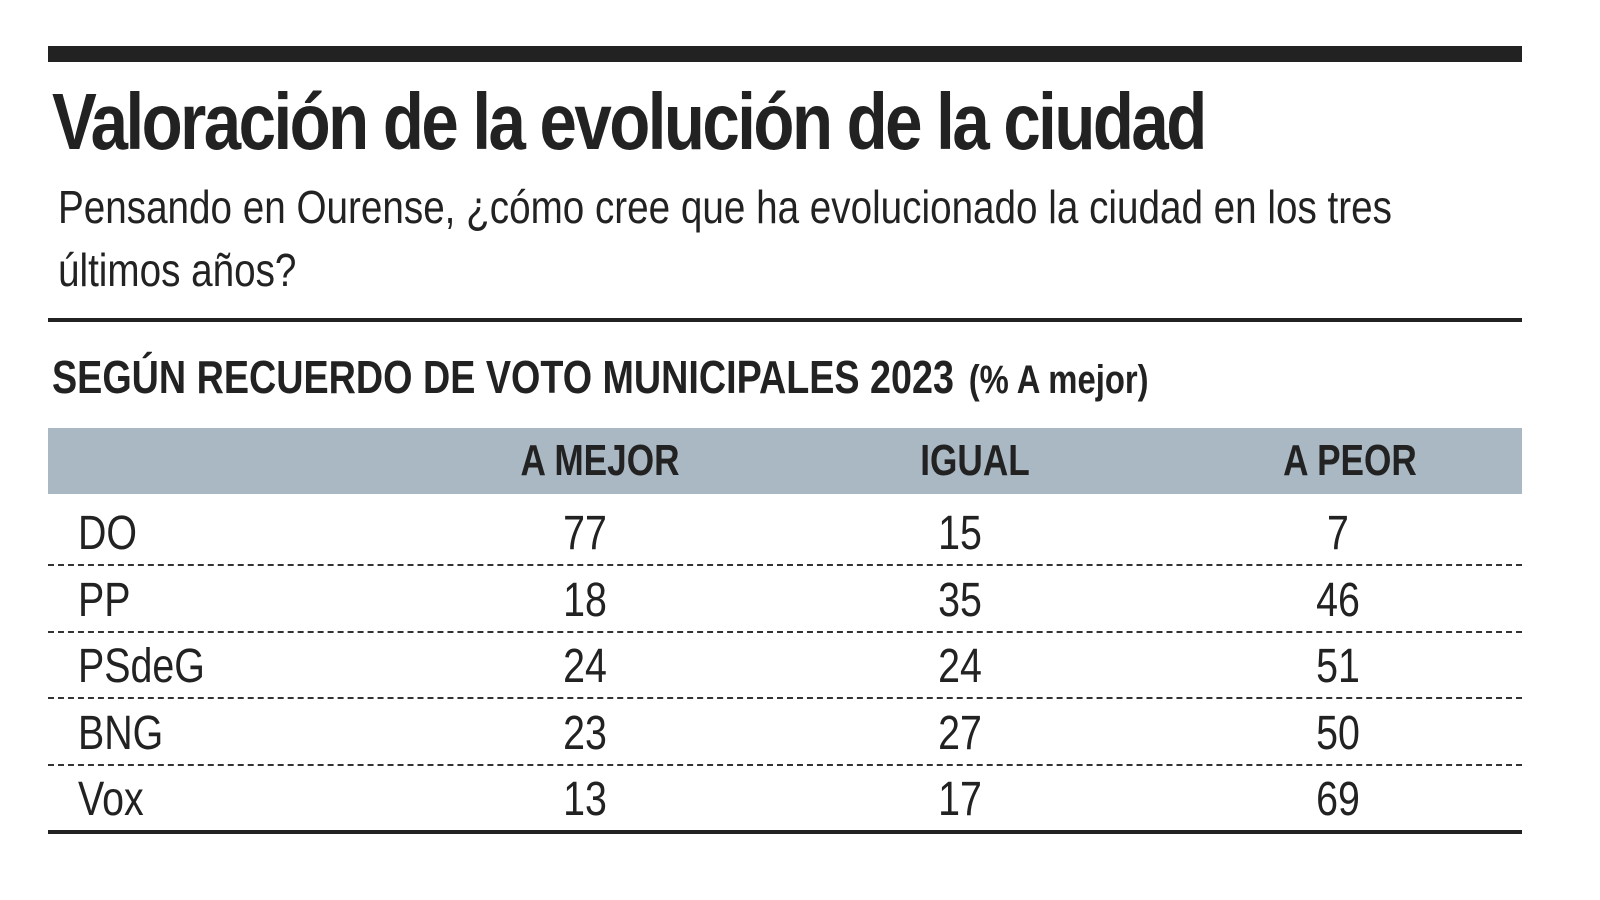 Image resolution: width=1600 pixels, height=900 pixels. Describe the element at coordinates (141, 666) in the screenshot. I see `party-label: PSdeG` at that location.